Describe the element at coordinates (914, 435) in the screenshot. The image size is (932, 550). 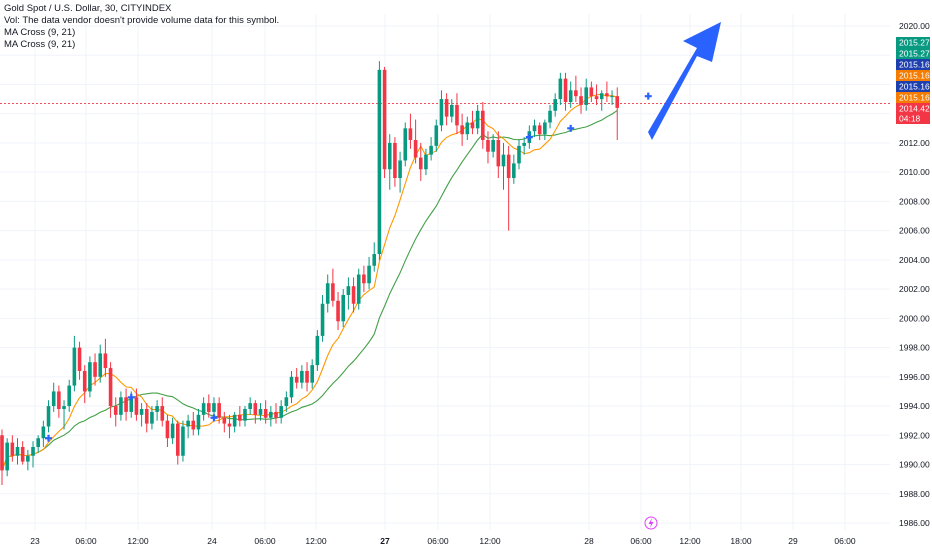
I see `y-tick-label: 1992.00` at that location.